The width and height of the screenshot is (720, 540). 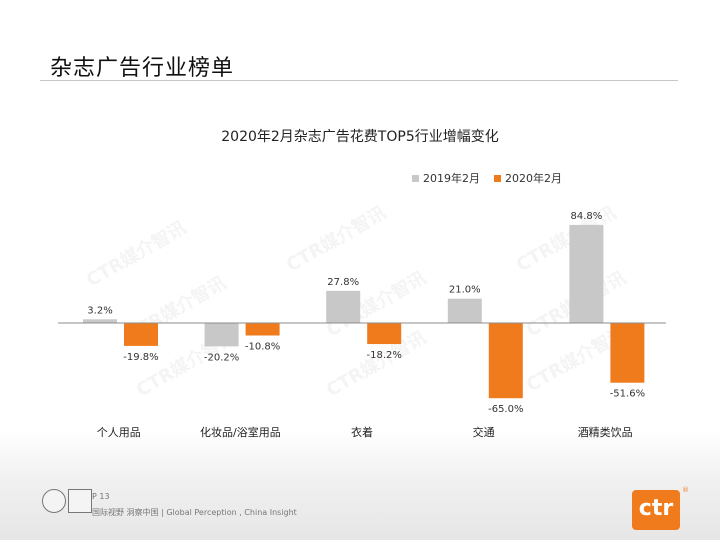 I want to click on data-label-2019-3: 21.0%, so click(x=465, y=290).